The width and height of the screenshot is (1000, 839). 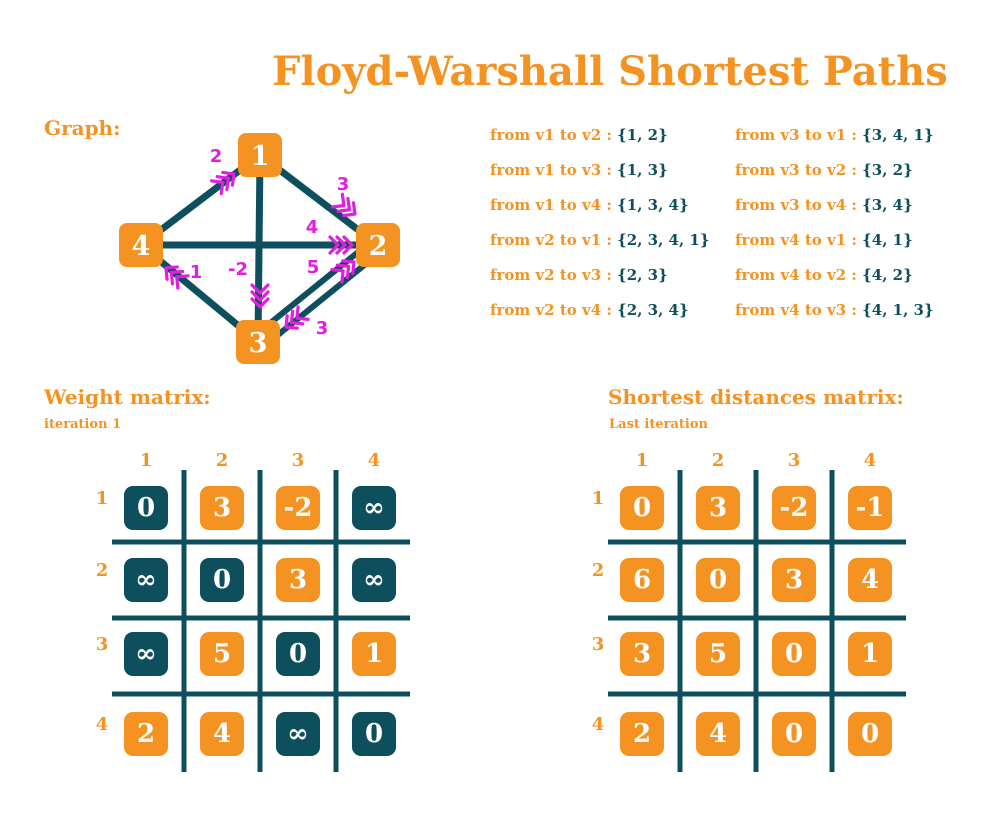 What do you see at coordinates (610, 71) in the screenshot?
I see `page-title: Floyd-Warshall Shortest Paths` at bounding box center [610, 71].